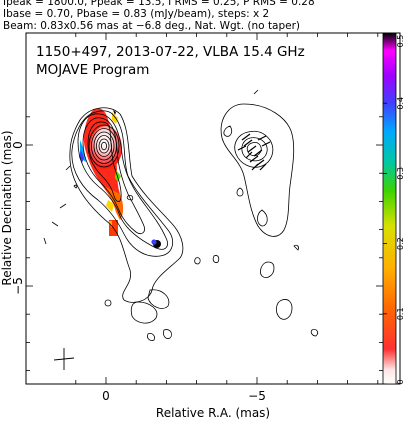  What do you see at coordinates (92, 70) in the screenshot?
I see `chart-subtitle: MOJAVE Program` at bounding box center [92, 70].